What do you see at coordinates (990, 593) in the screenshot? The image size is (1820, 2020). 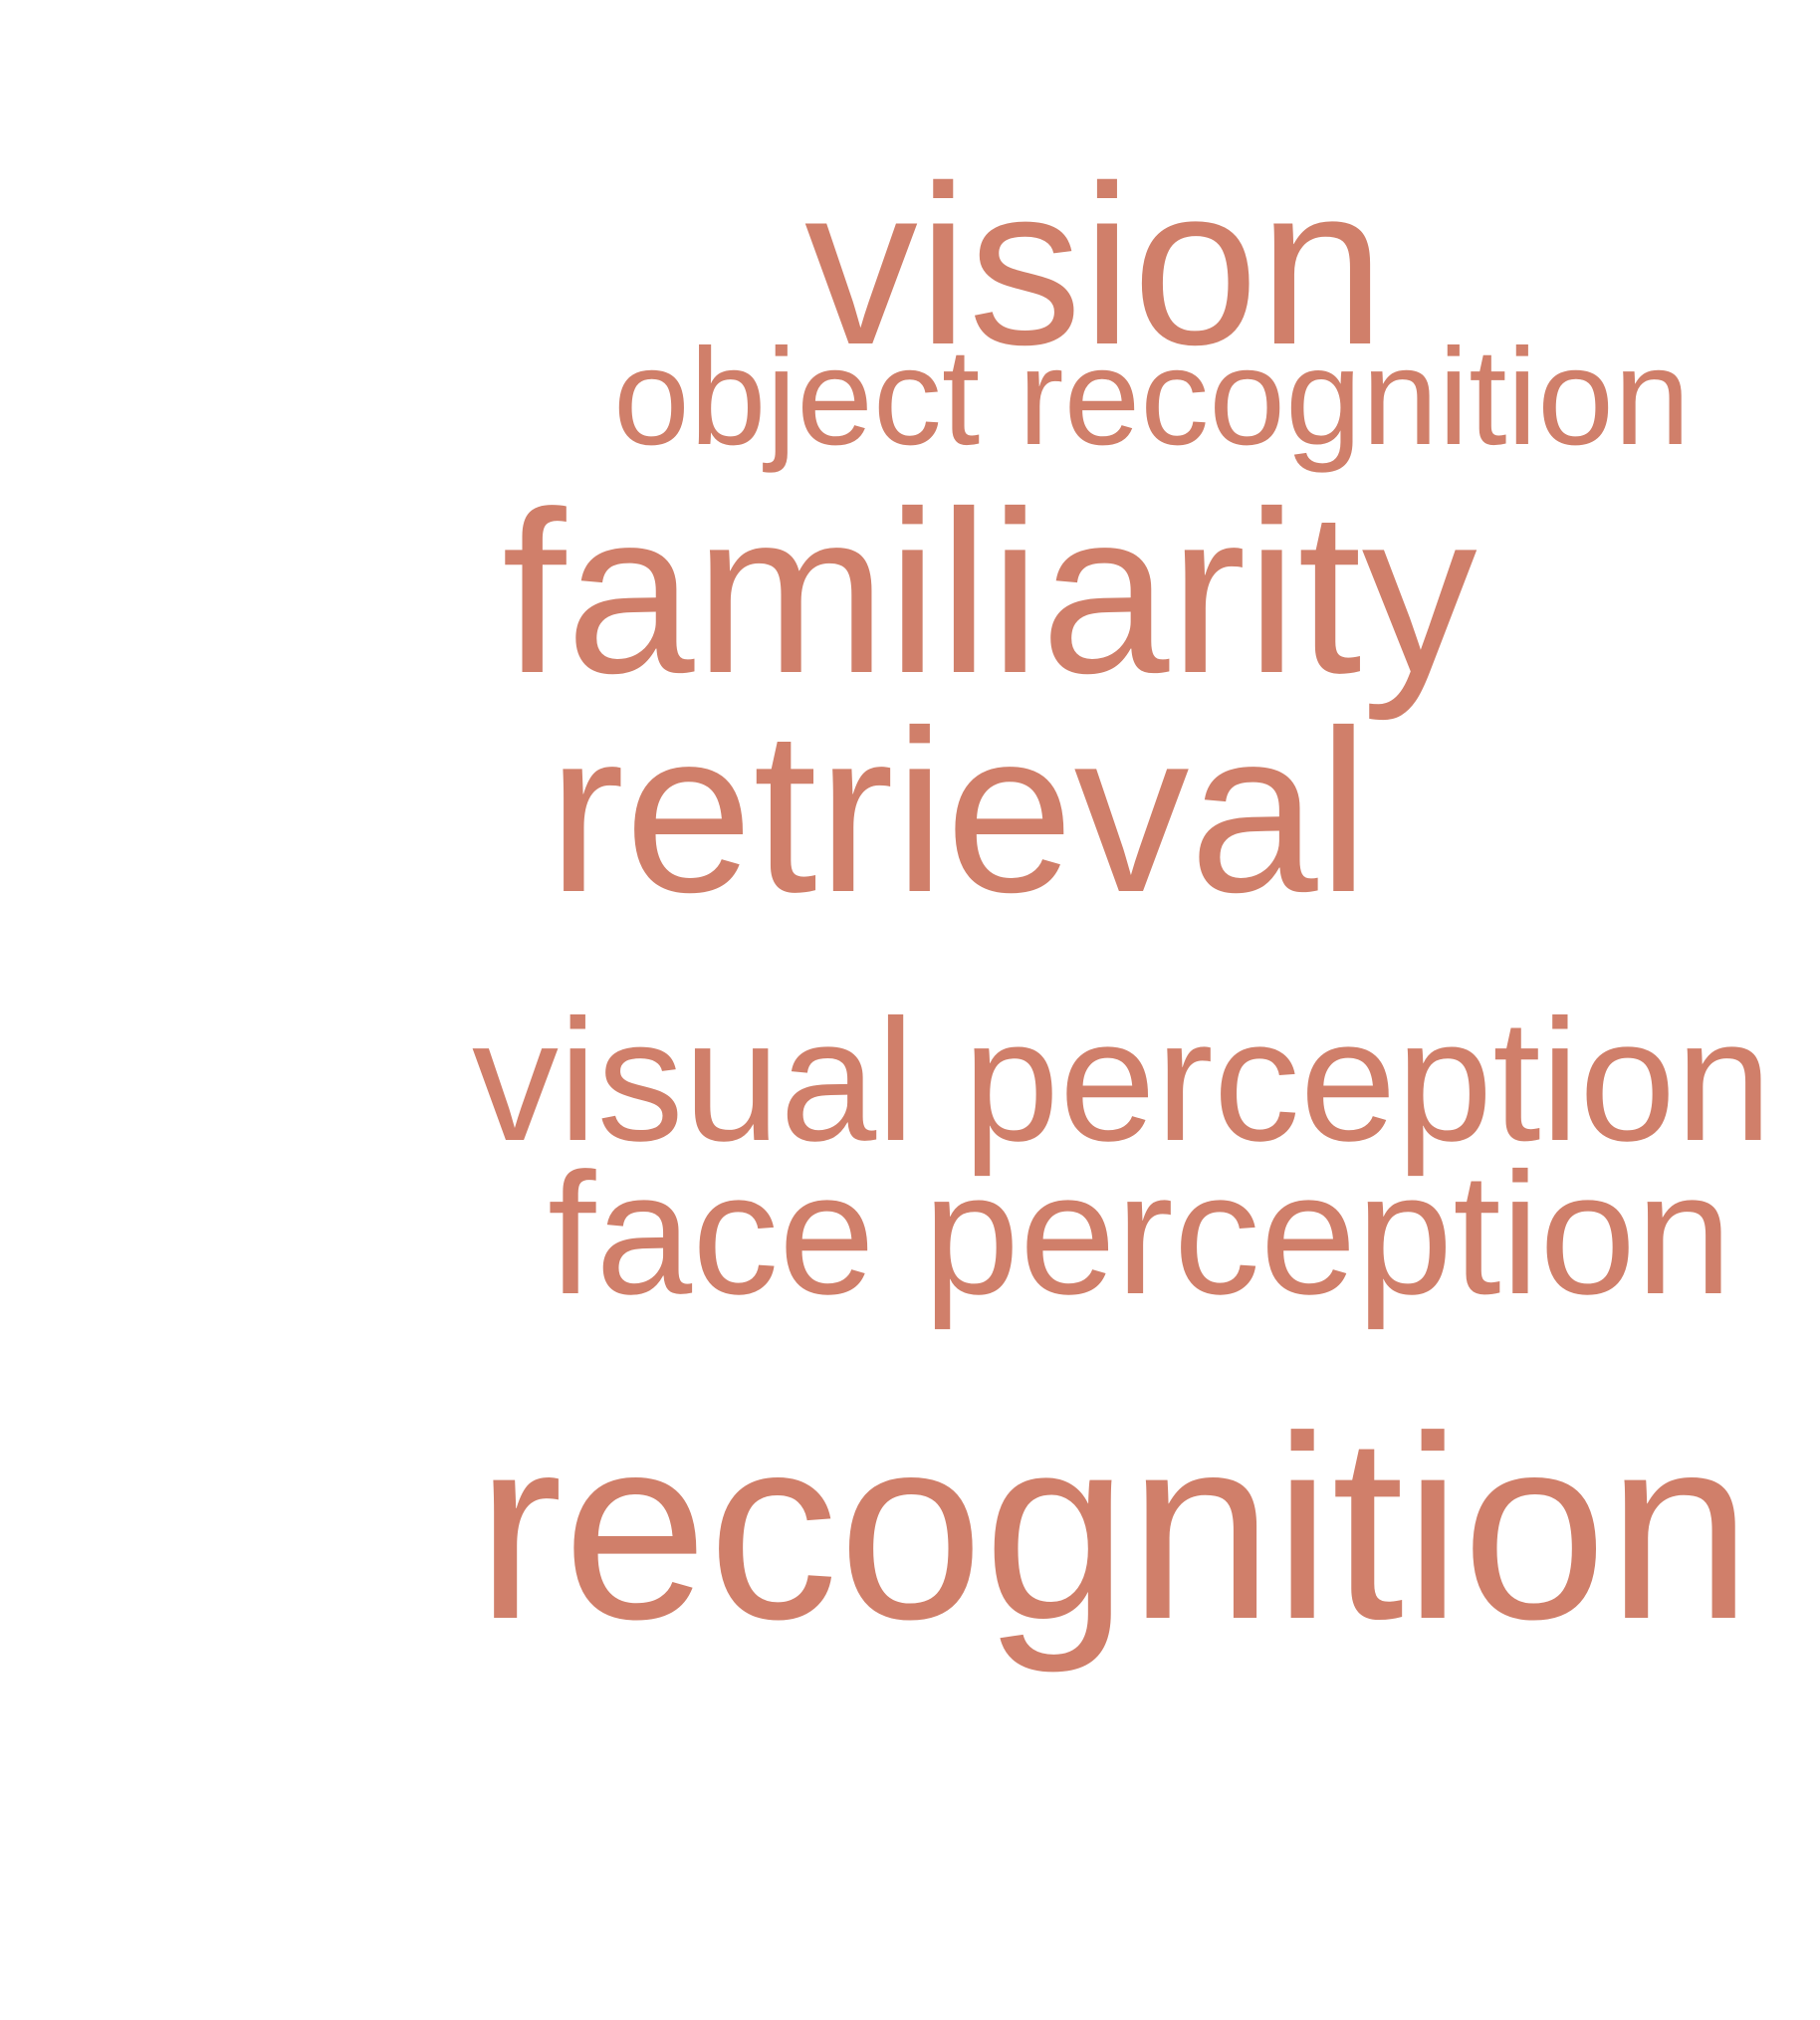 I see `word-familiarity: familiarity` at bounding box center [990, 593].